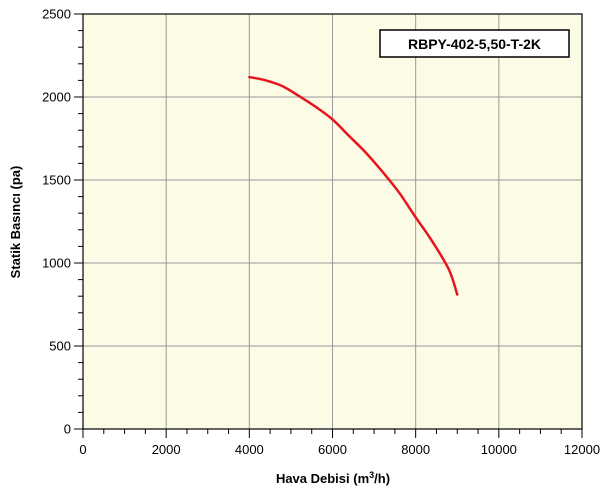  I want to click on legend-frame, so click(474, 43).